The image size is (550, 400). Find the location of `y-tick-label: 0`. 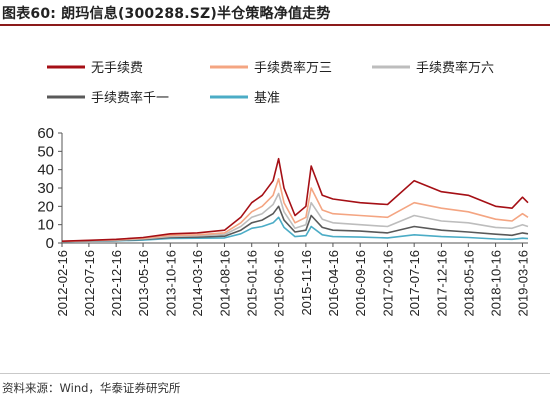

y-tick-label: 0 is located at coordinates (50, 243).